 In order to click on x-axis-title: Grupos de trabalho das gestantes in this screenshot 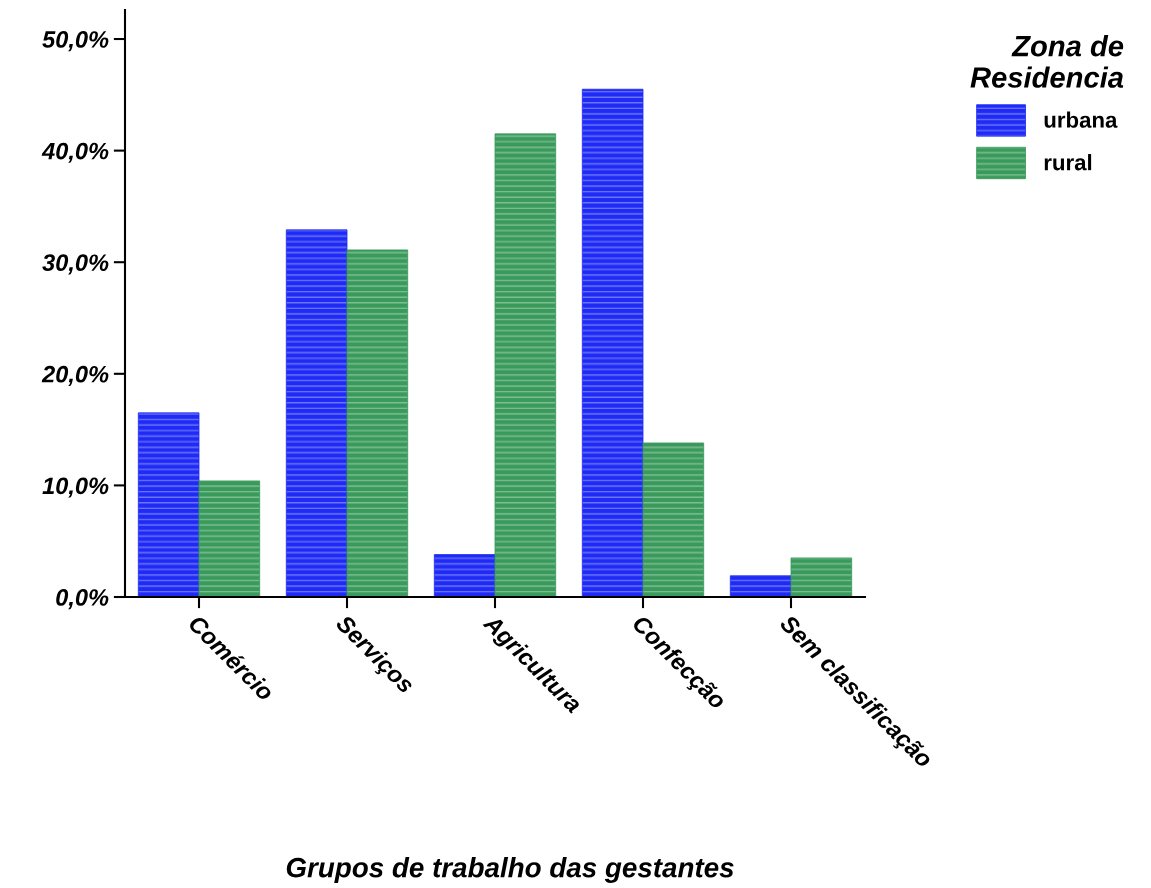, I will do `click(510, 870)`.